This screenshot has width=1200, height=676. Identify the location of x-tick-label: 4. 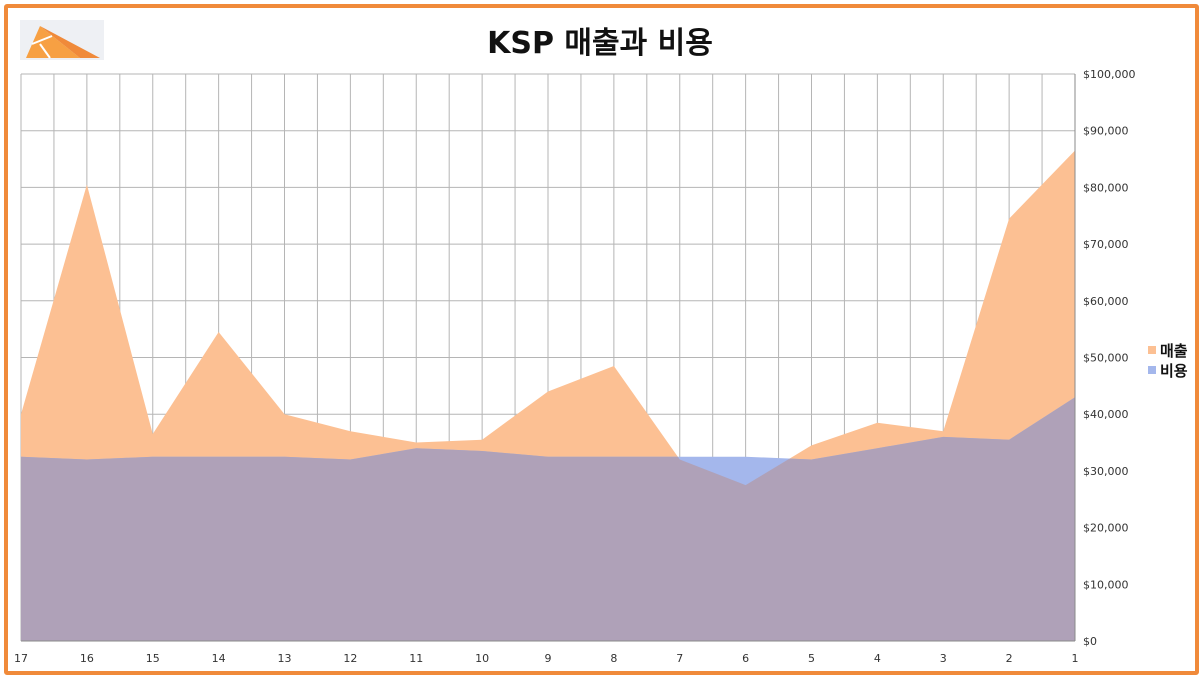
(877, 658).